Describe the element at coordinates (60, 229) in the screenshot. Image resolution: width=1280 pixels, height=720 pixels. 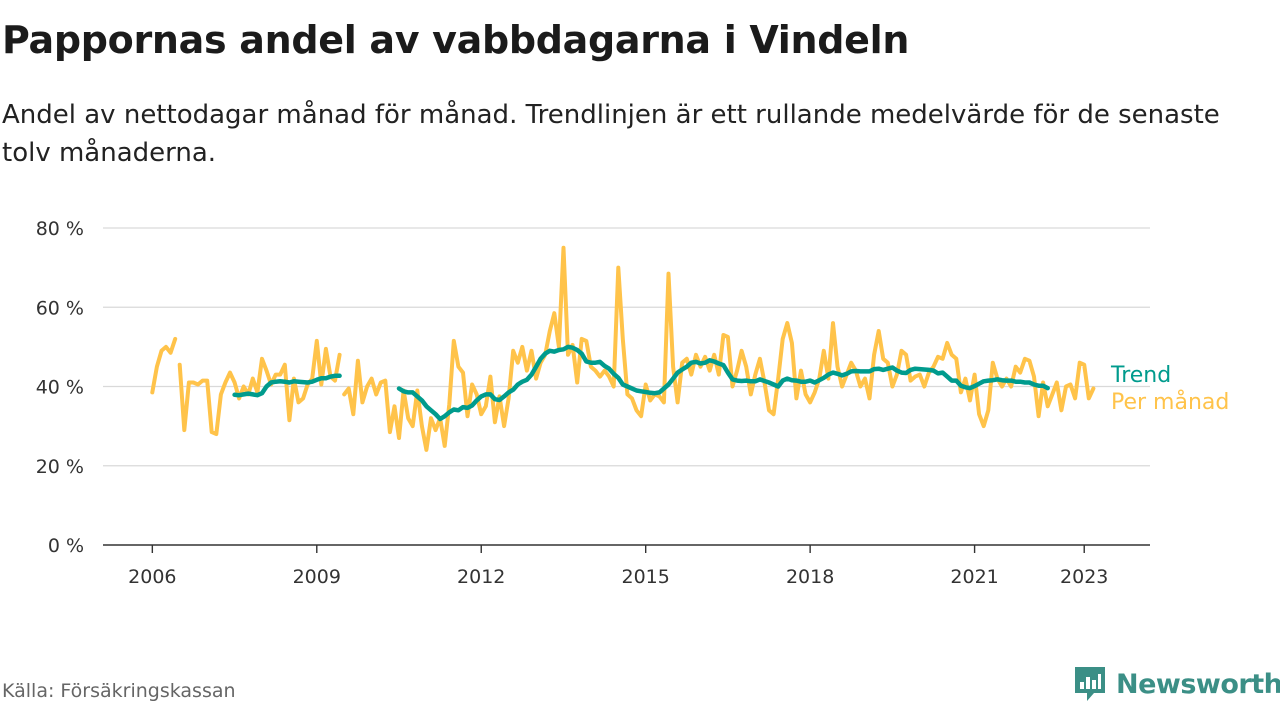
I see `y-tick-label: 80 %` at that location.